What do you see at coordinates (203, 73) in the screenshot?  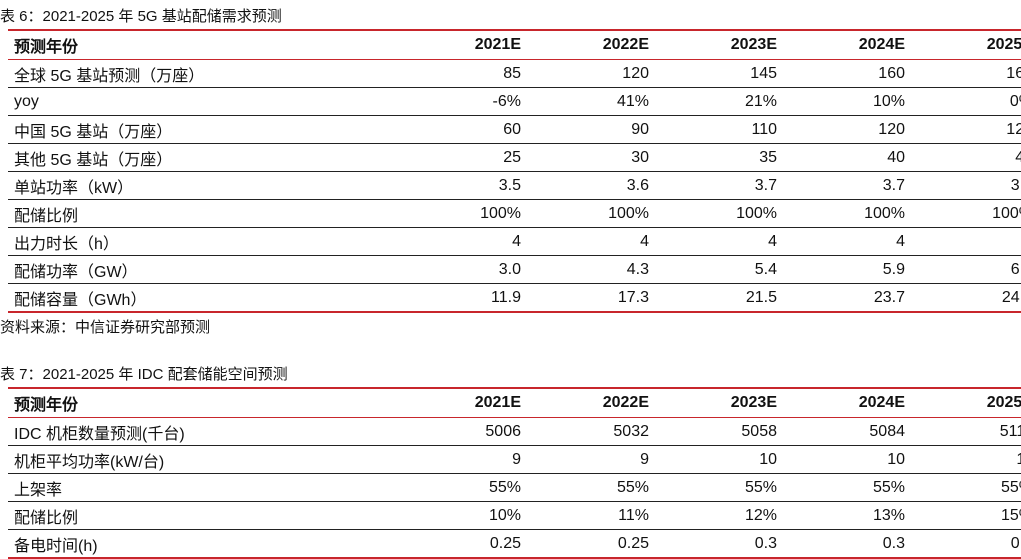 I see `row-label: 全球 5G 基站预测（万座）` at bounding box center [203, 73].